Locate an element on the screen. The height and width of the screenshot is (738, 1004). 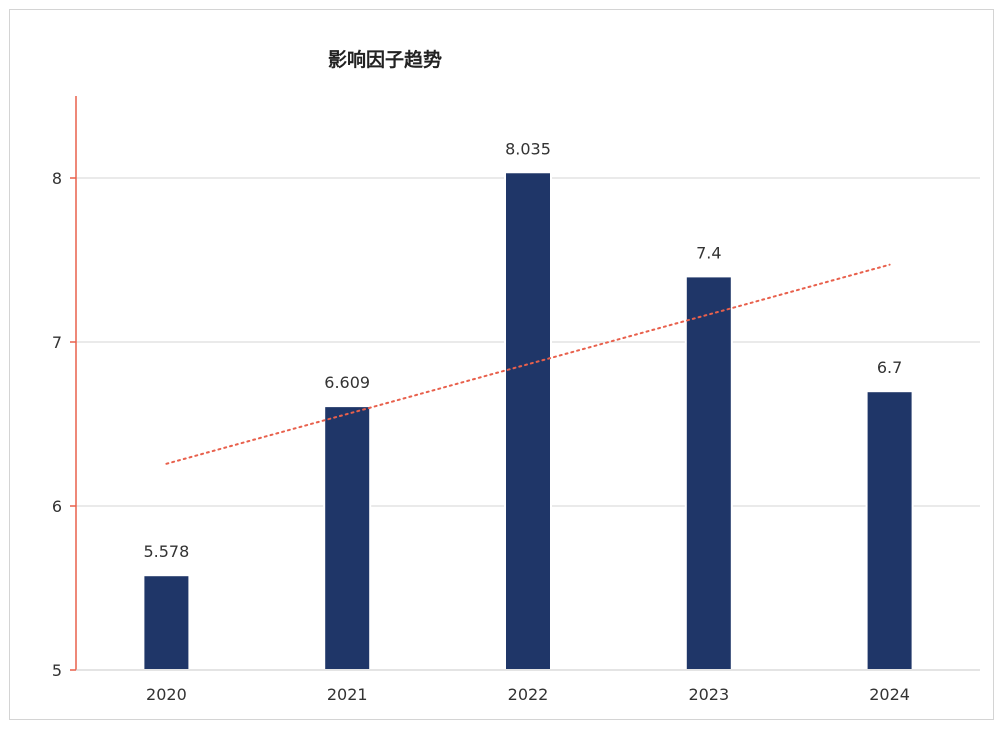
y-tick-label: 7 is located at coordinates (57, 342).